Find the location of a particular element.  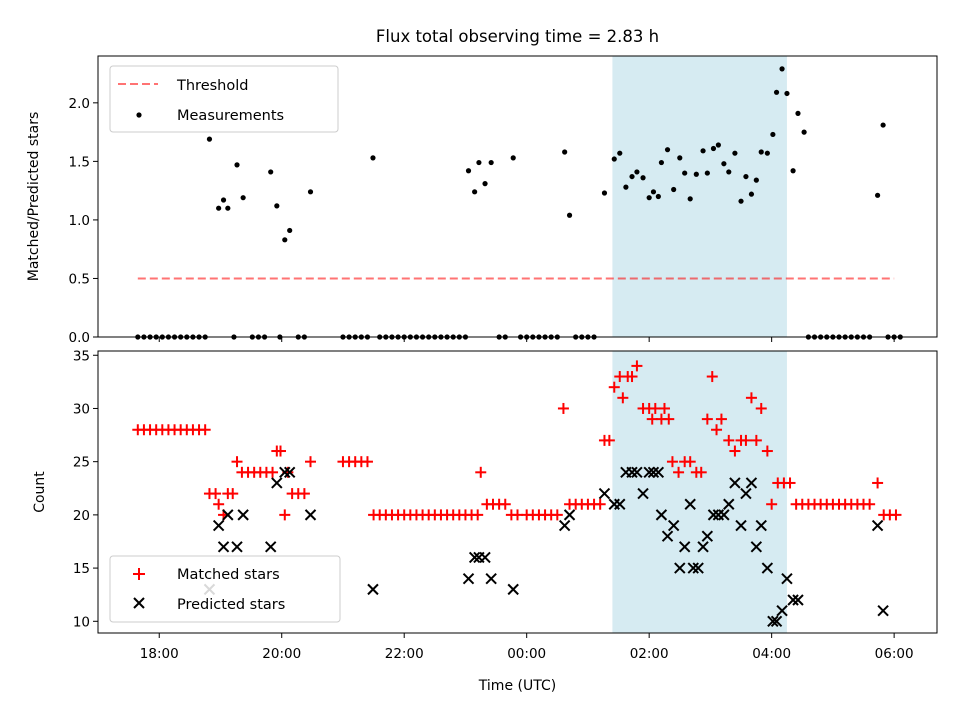

legend-measurement-swatch is located at coordinates (139, 115).